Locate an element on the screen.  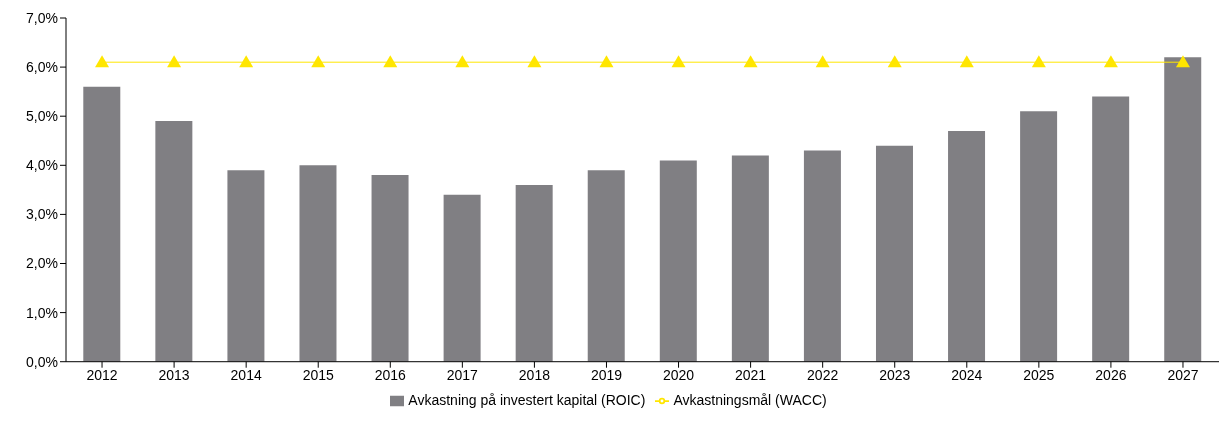
y-tick-label: 1,0% is located at coordinates (42, 312).